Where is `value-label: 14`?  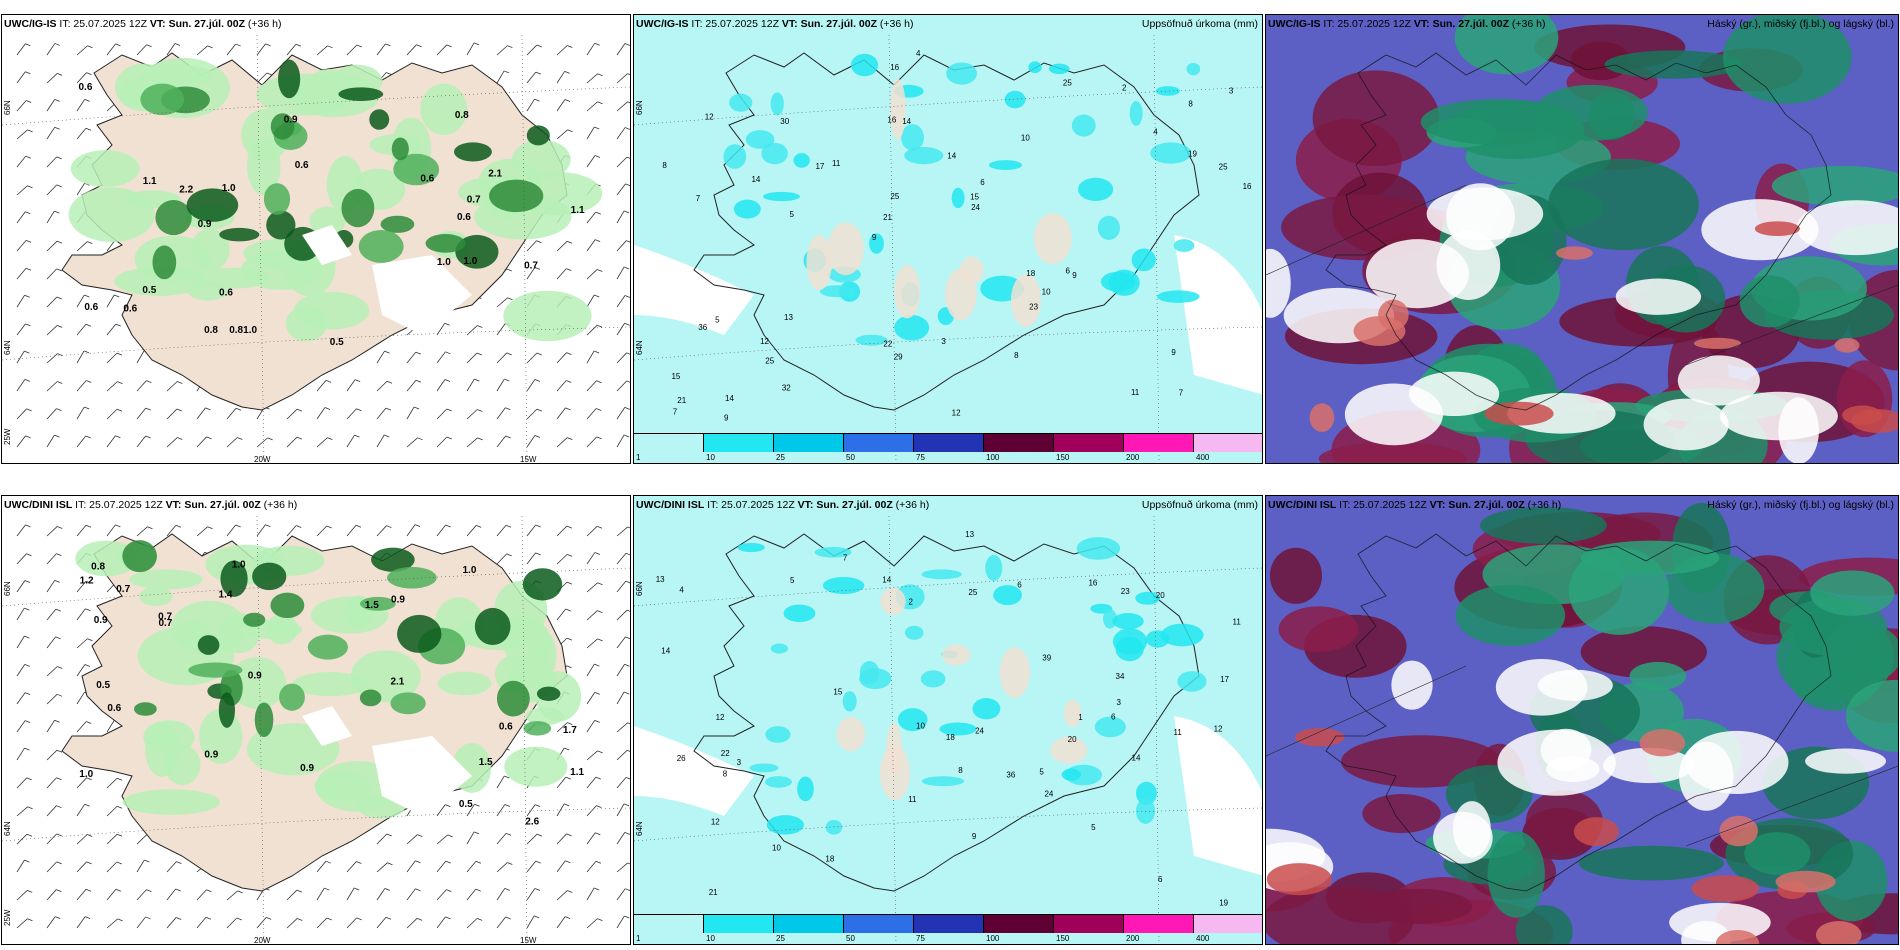 value-label: 14 is located at coordinates (729, 398).